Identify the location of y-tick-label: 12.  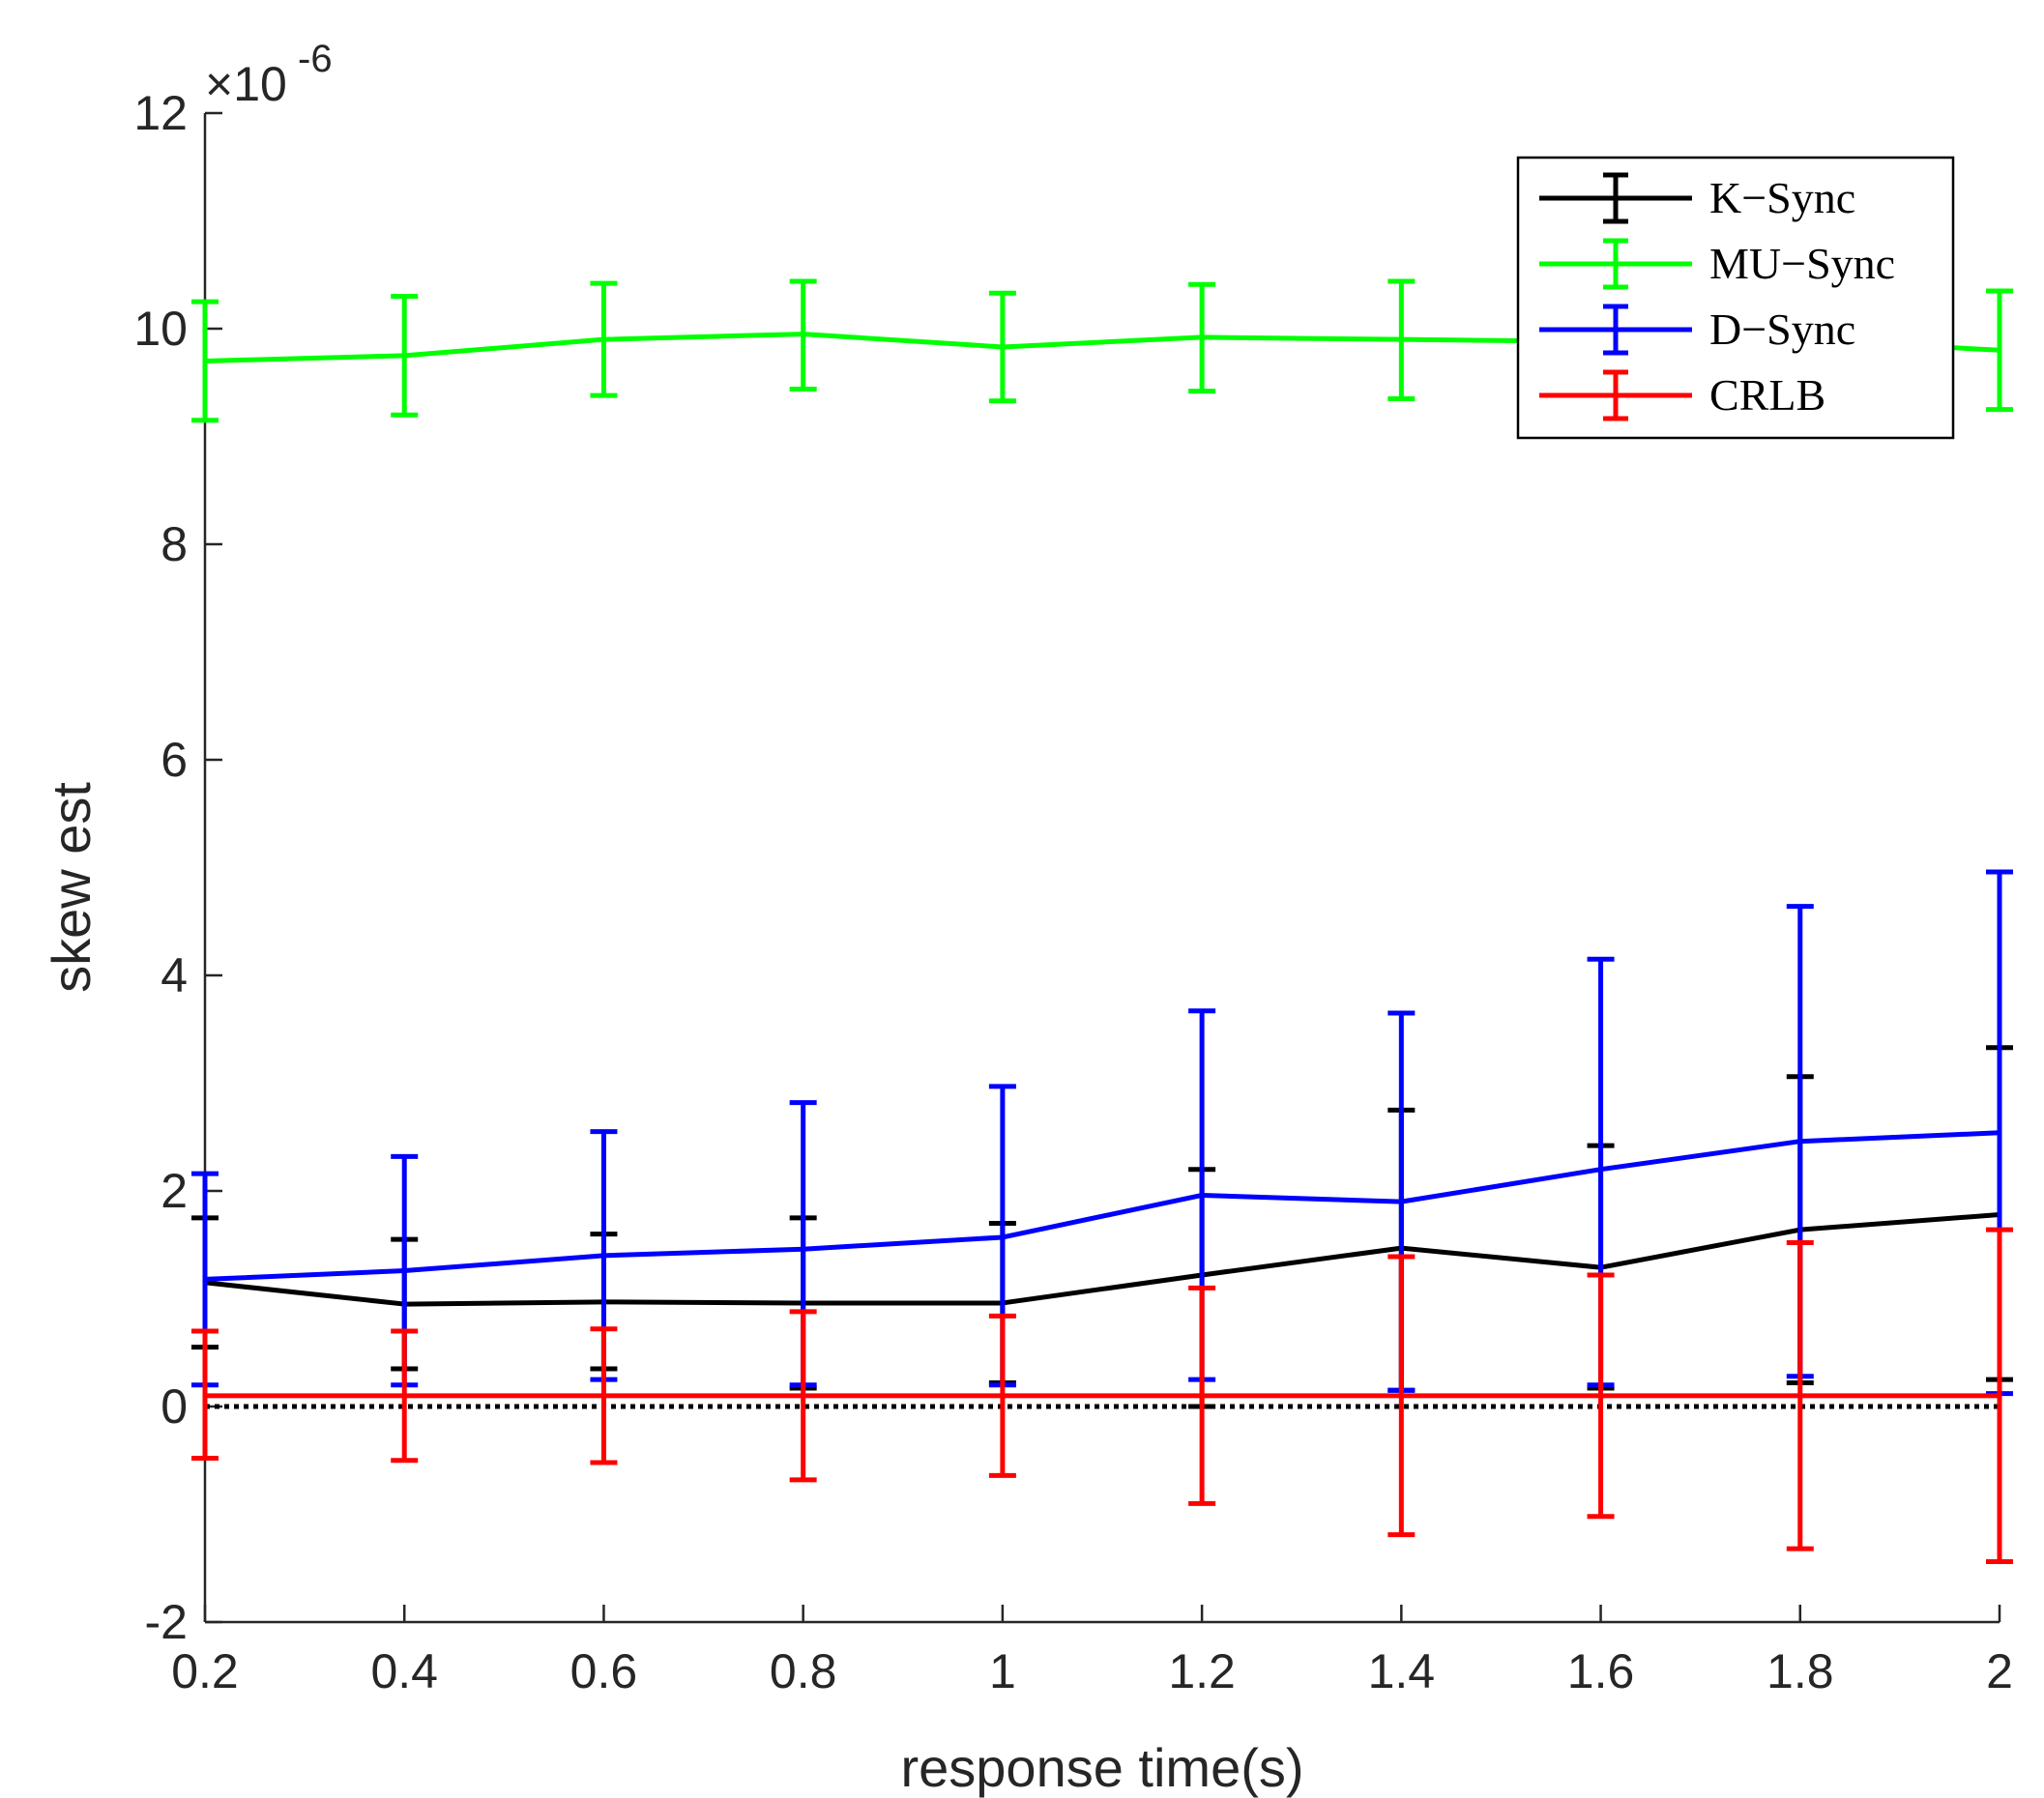
(160, 113).